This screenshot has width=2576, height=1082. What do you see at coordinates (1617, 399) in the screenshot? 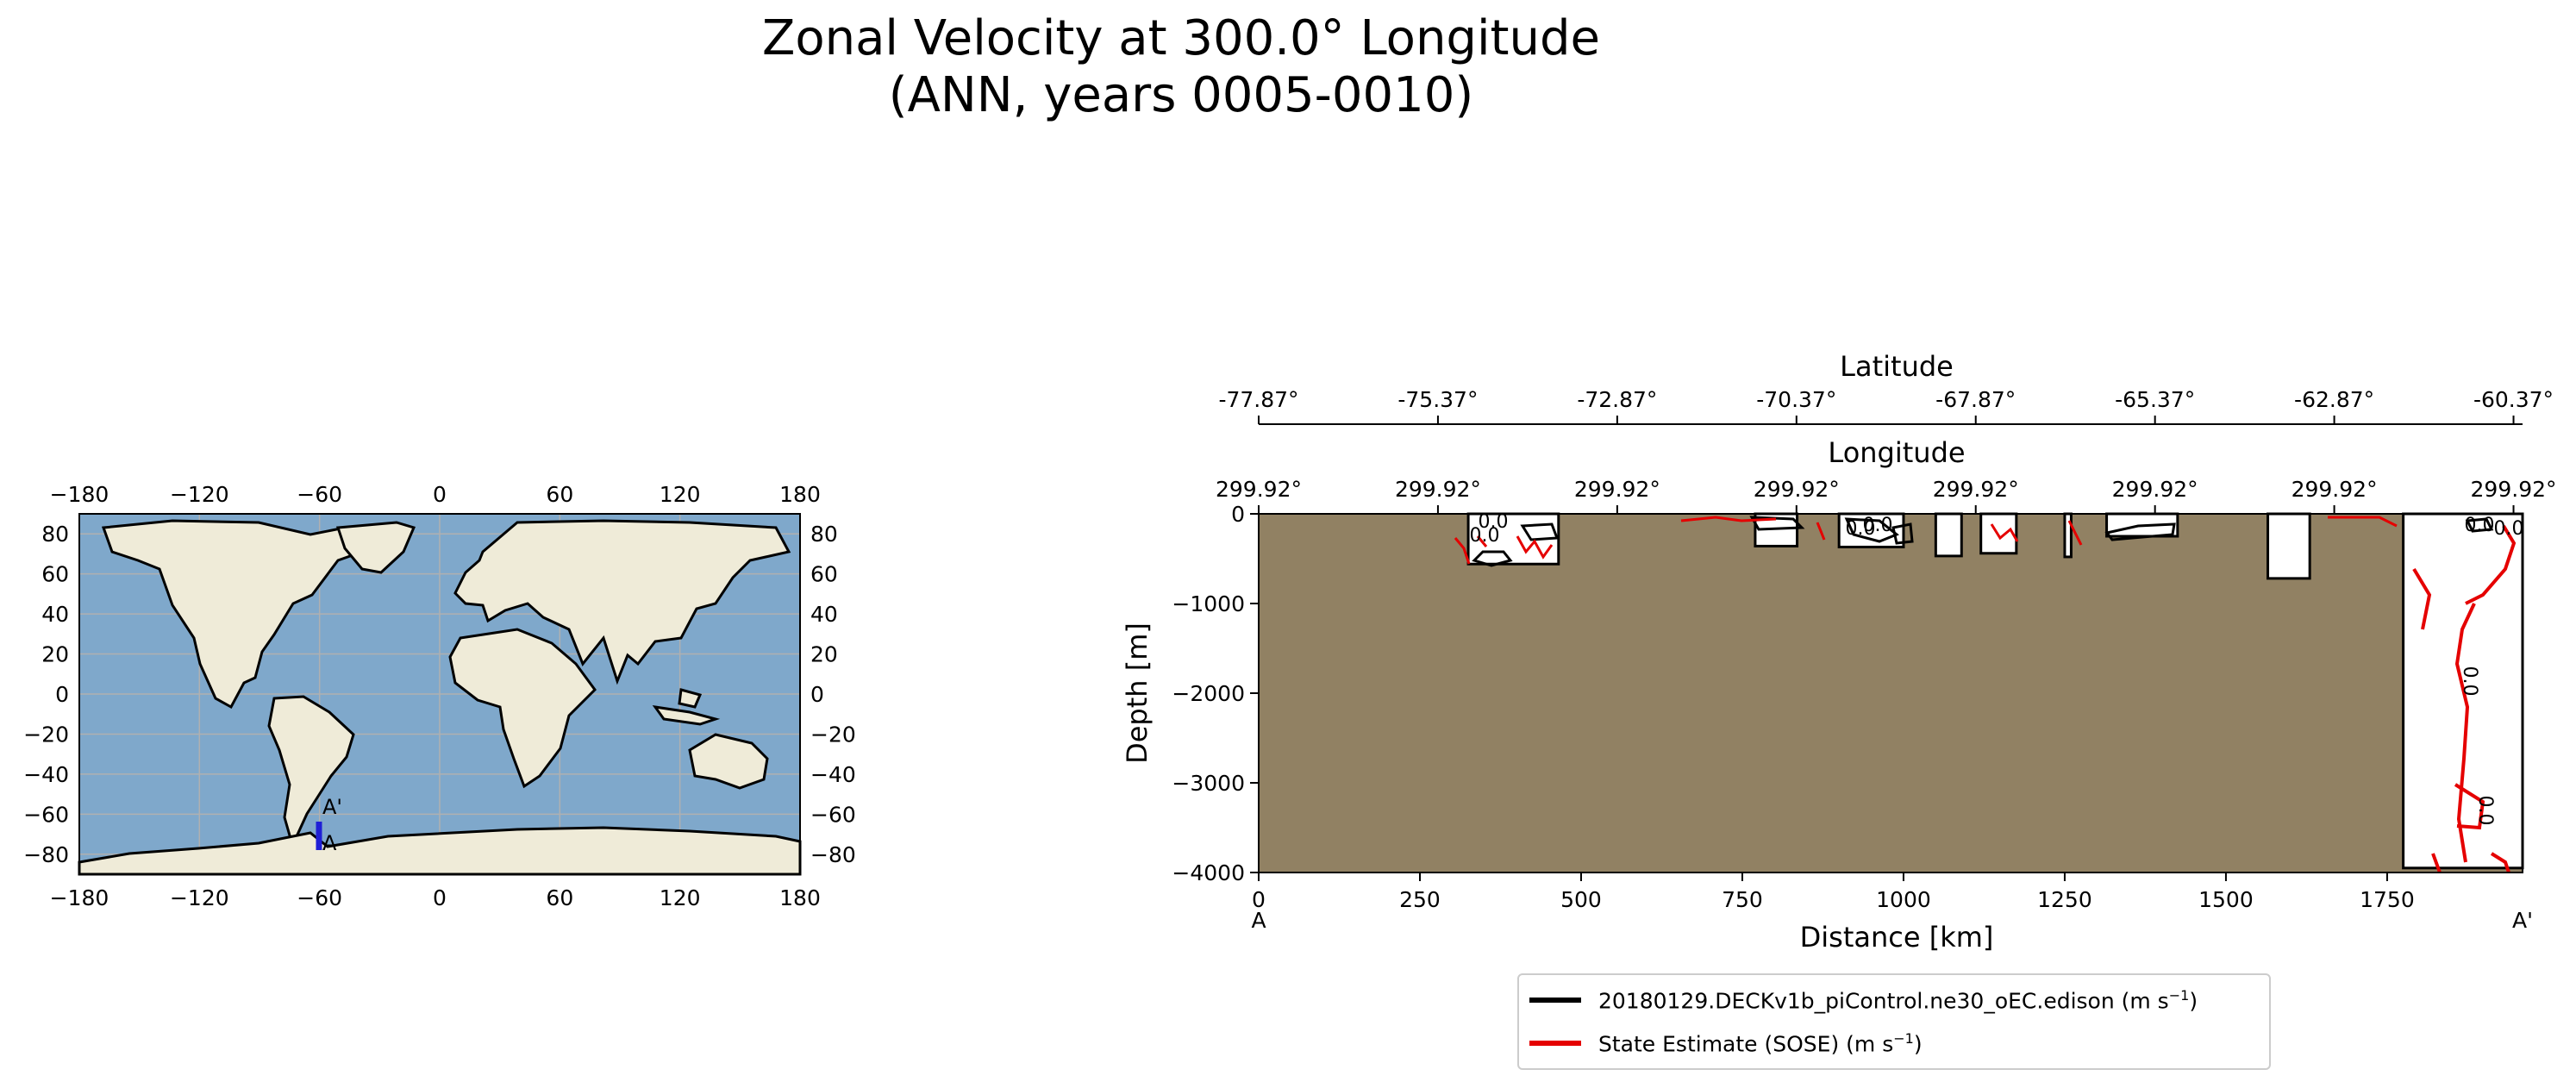
I see `lat-tick-label: -72.87°` at bounding box center [1617, 399].